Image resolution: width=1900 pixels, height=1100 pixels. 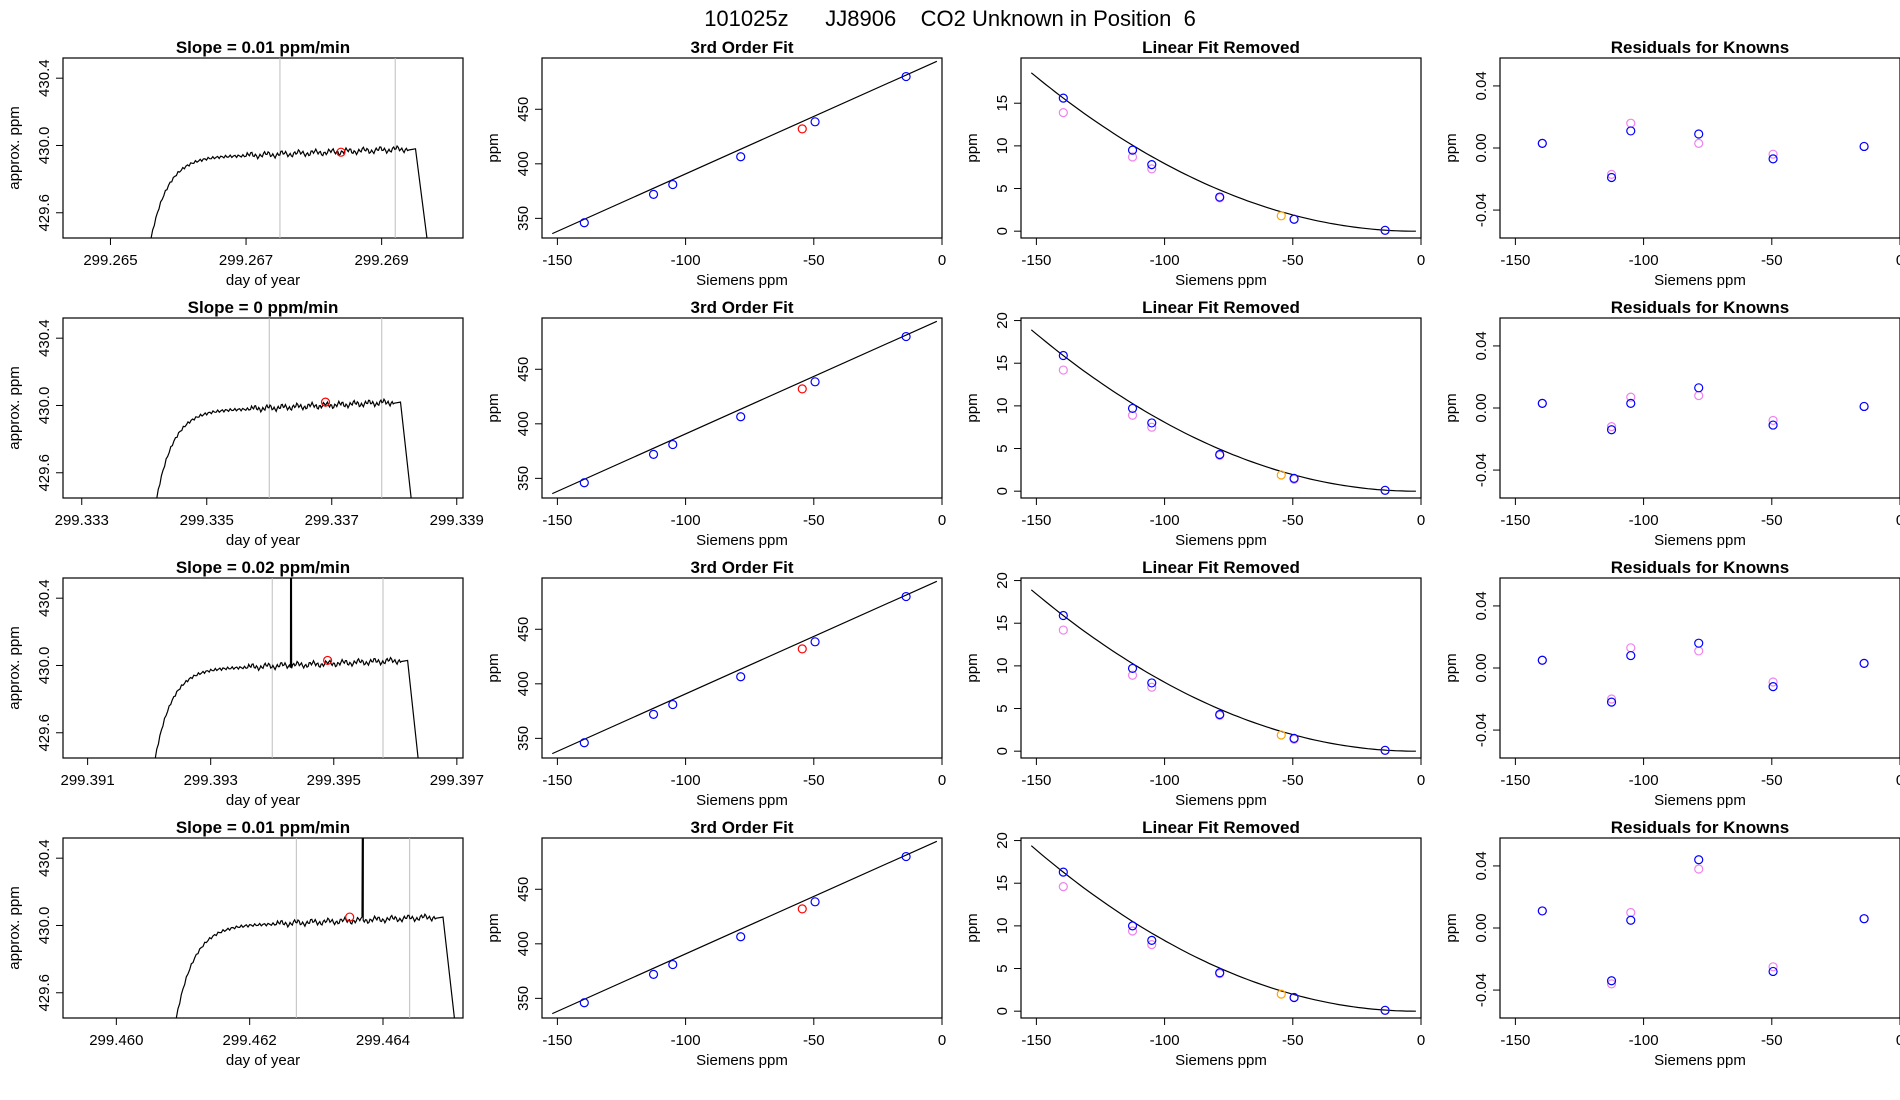 What do you see at coordinates (1221, 827) in the screenshot?
I see `panel-title: Linear Fit Removed` at bounding box center [1221, 827].